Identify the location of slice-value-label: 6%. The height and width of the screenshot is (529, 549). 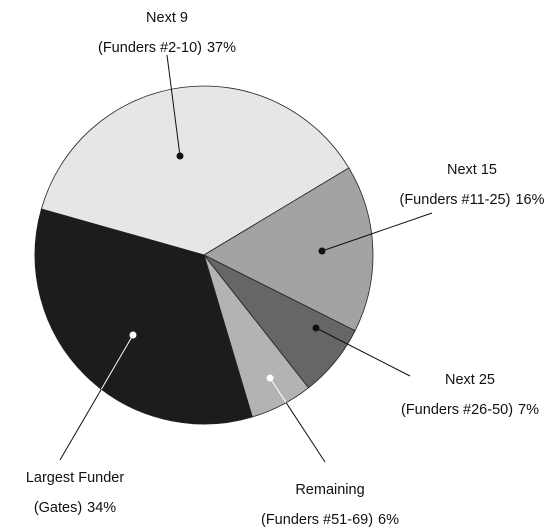
(388, 520).